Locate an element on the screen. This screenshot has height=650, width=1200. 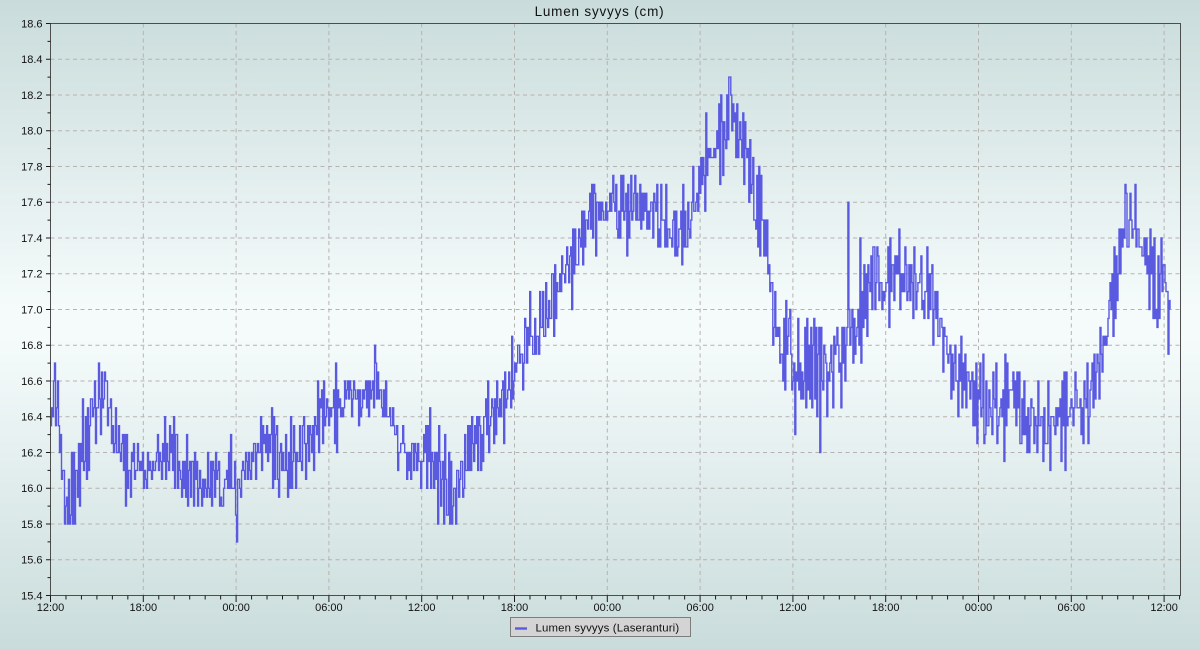
svg-text: 16.8 is located at coordinates (31, 346).